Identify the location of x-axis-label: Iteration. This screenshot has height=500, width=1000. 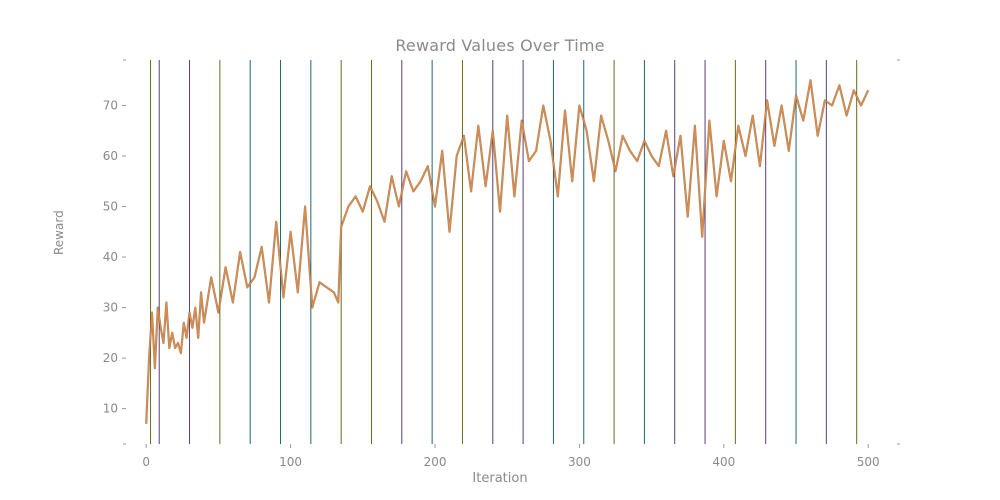
(500, 478).